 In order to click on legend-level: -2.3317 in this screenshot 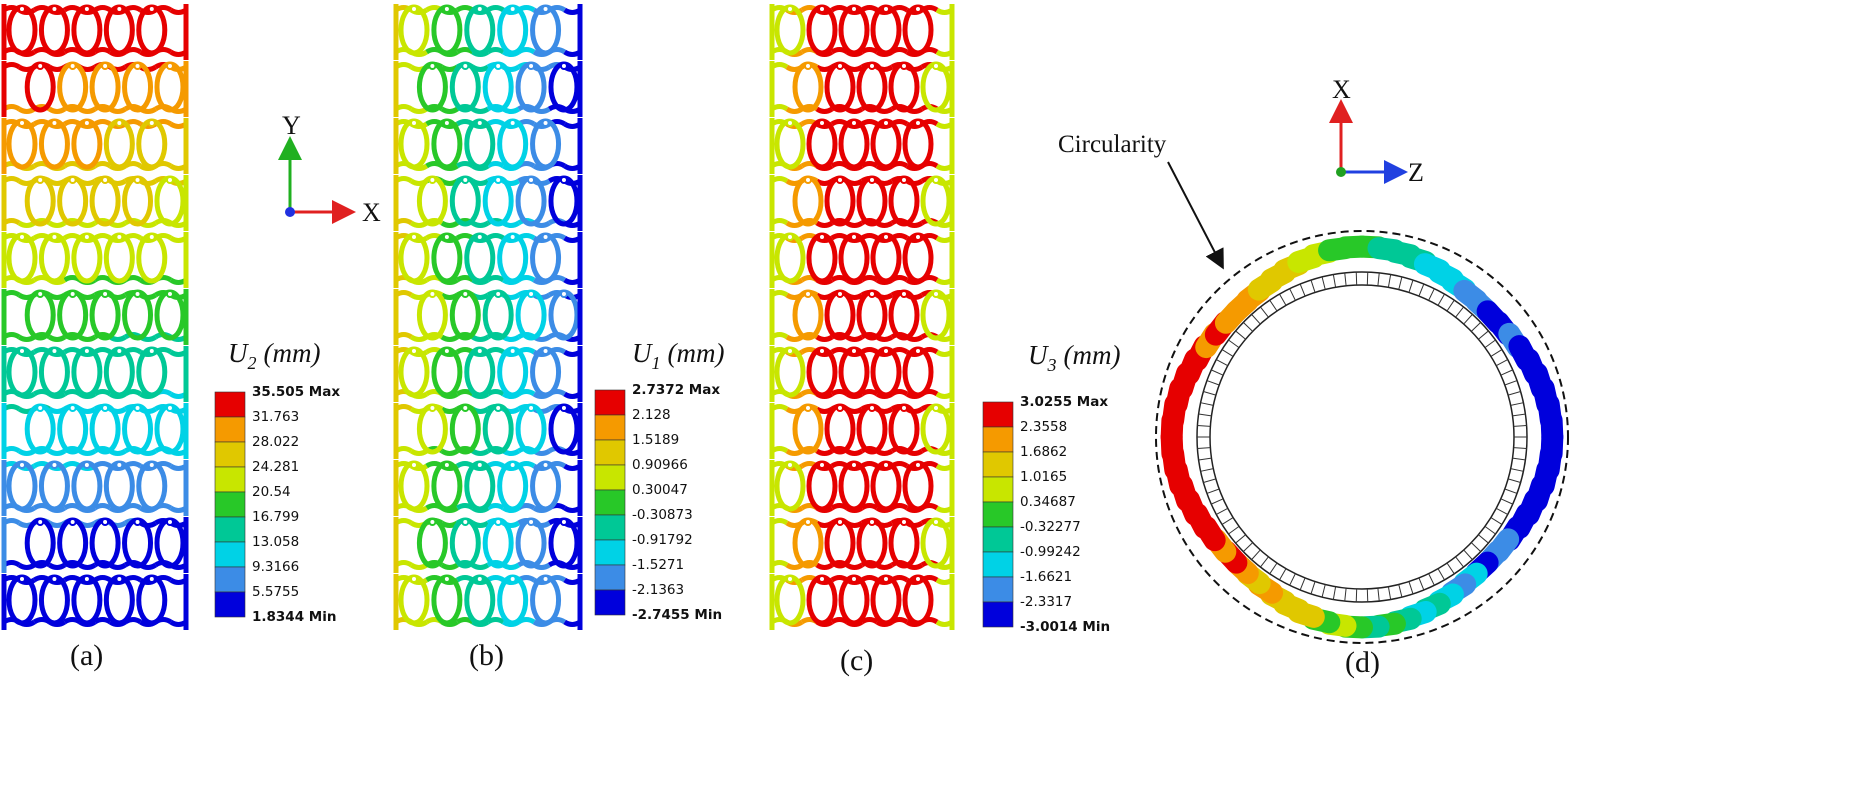, I will do `click(1046, 602)`.